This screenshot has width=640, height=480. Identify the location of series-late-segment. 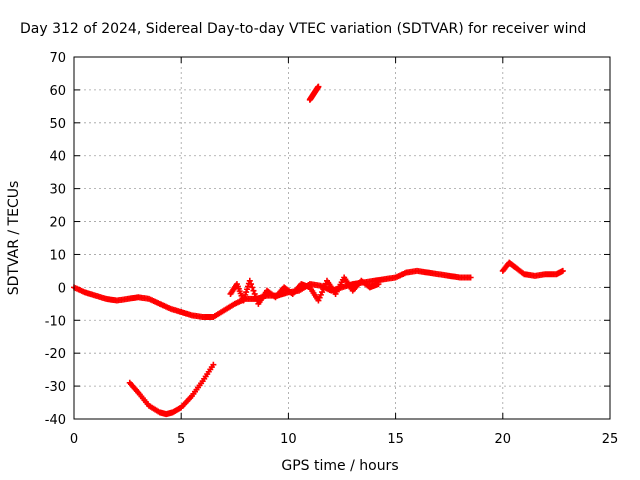
(532, 269).